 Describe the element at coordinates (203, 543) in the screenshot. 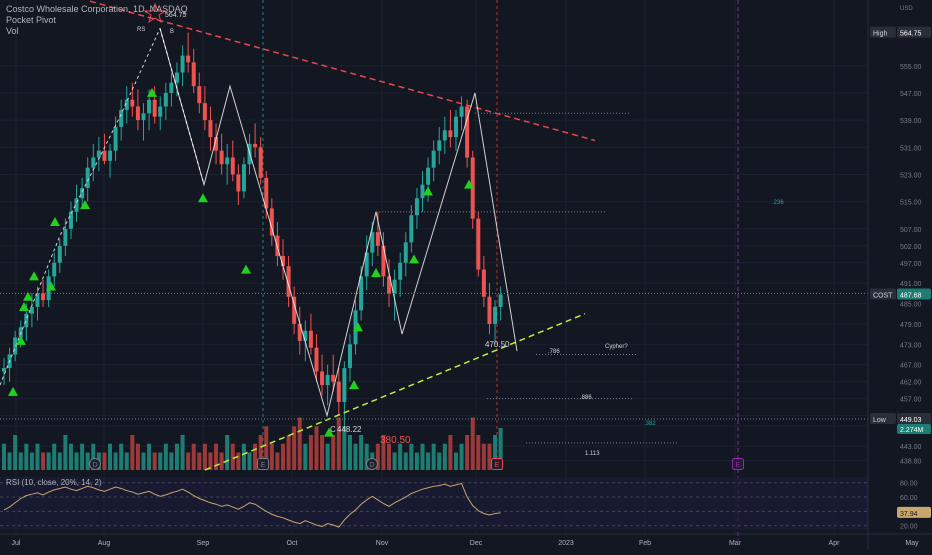

I see `time-axis-tick: Sep` at that location.